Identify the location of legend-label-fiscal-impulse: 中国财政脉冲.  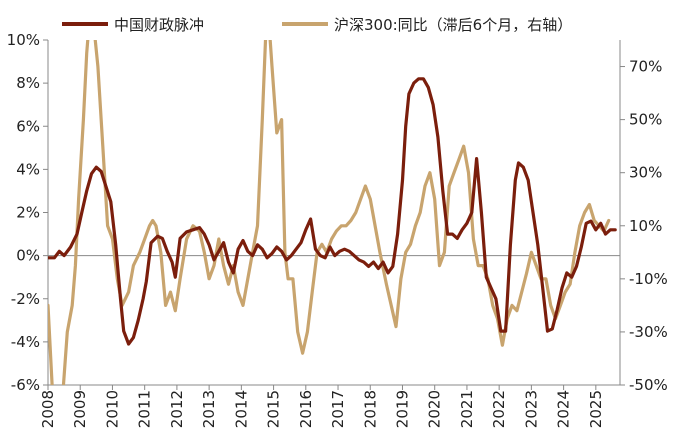
(159, 25).